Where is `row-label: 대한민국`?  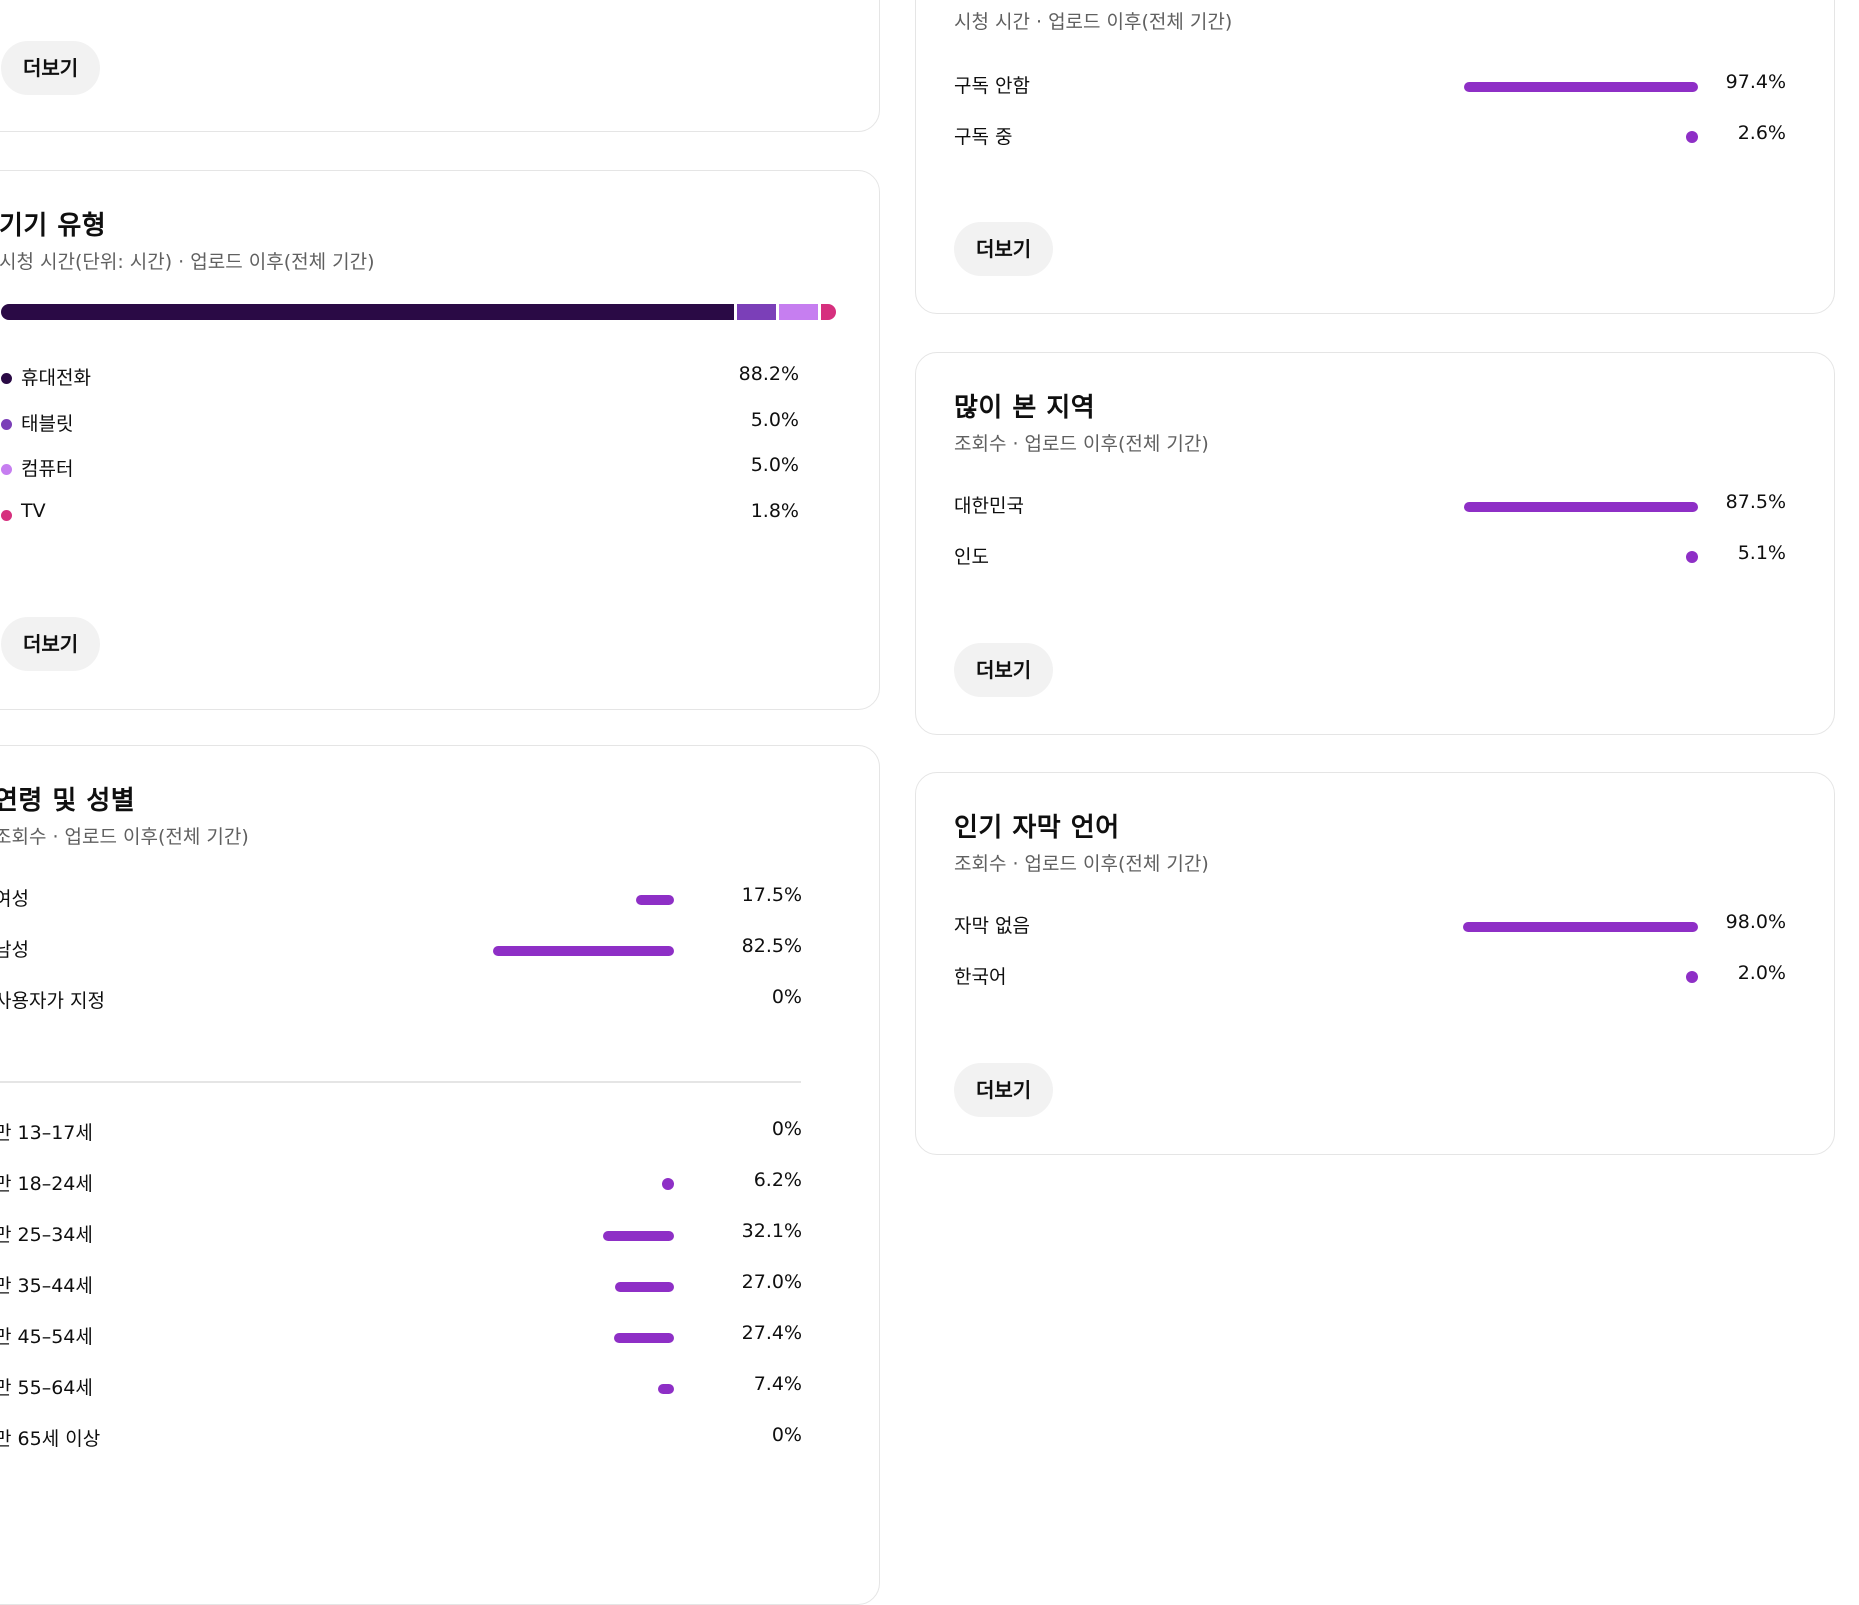
row-label: 대한민국 is located at coordinates (989, 506).